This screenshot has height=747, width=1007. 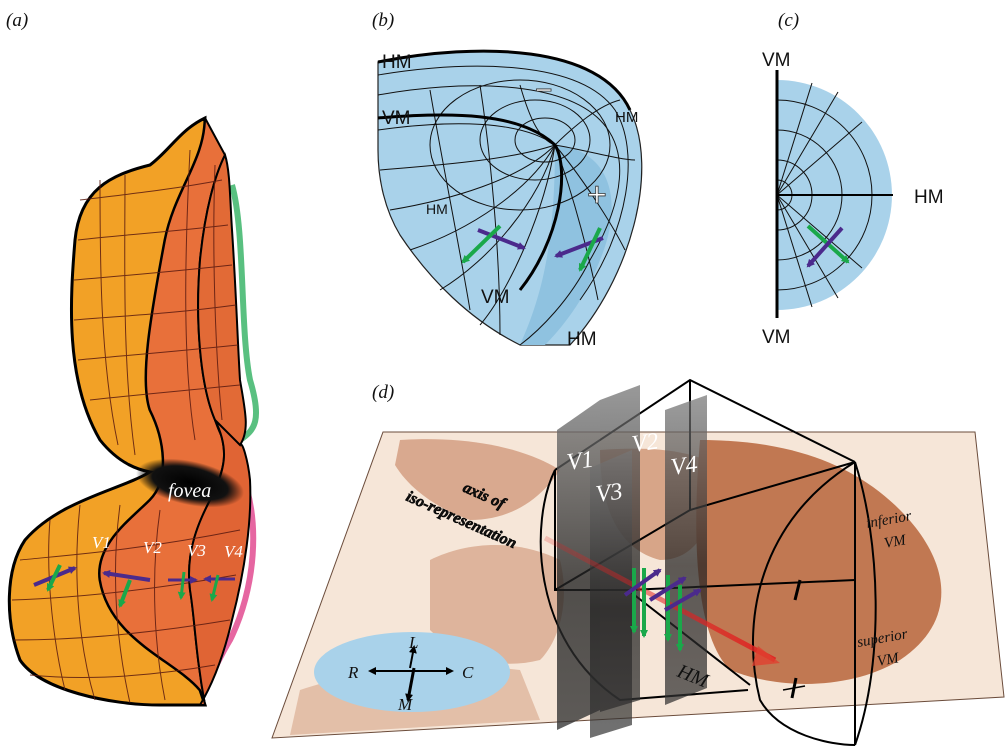 What do you see at coordinates (468, 672) in the screenshot?
I see `compass-c-label: C` at bounding box center [468, 672].